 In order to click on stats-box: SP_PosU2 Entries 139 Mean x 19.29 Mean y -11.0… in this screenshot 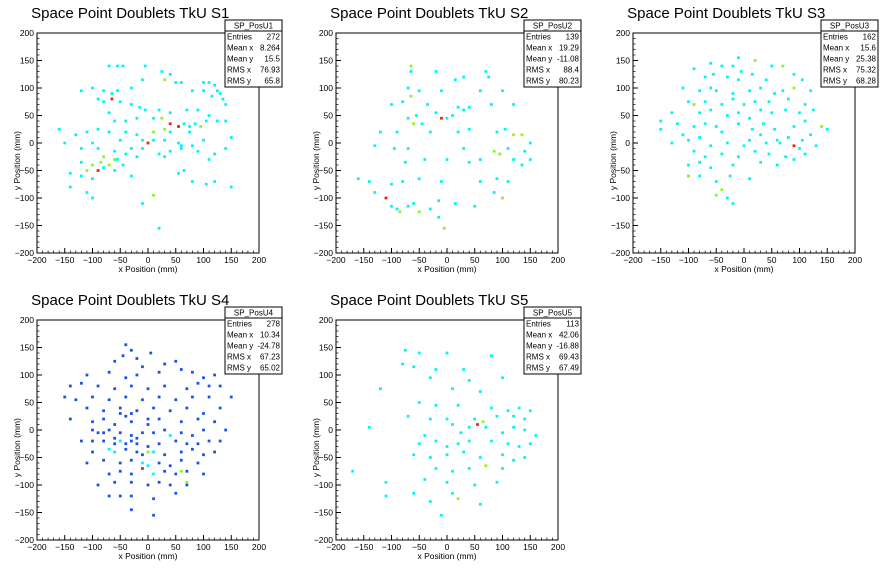, I will do `click(552, 53)`.